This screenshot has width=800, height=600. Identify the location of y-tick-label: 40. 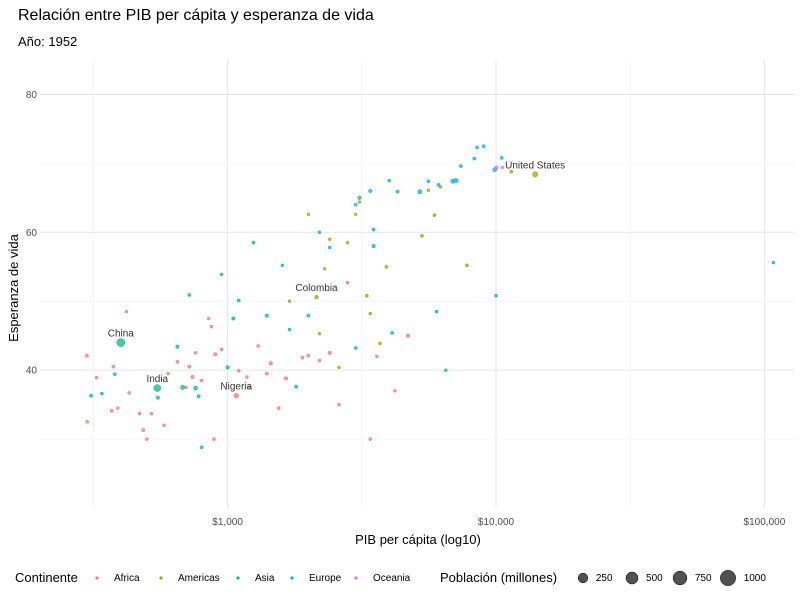
(32, 371).